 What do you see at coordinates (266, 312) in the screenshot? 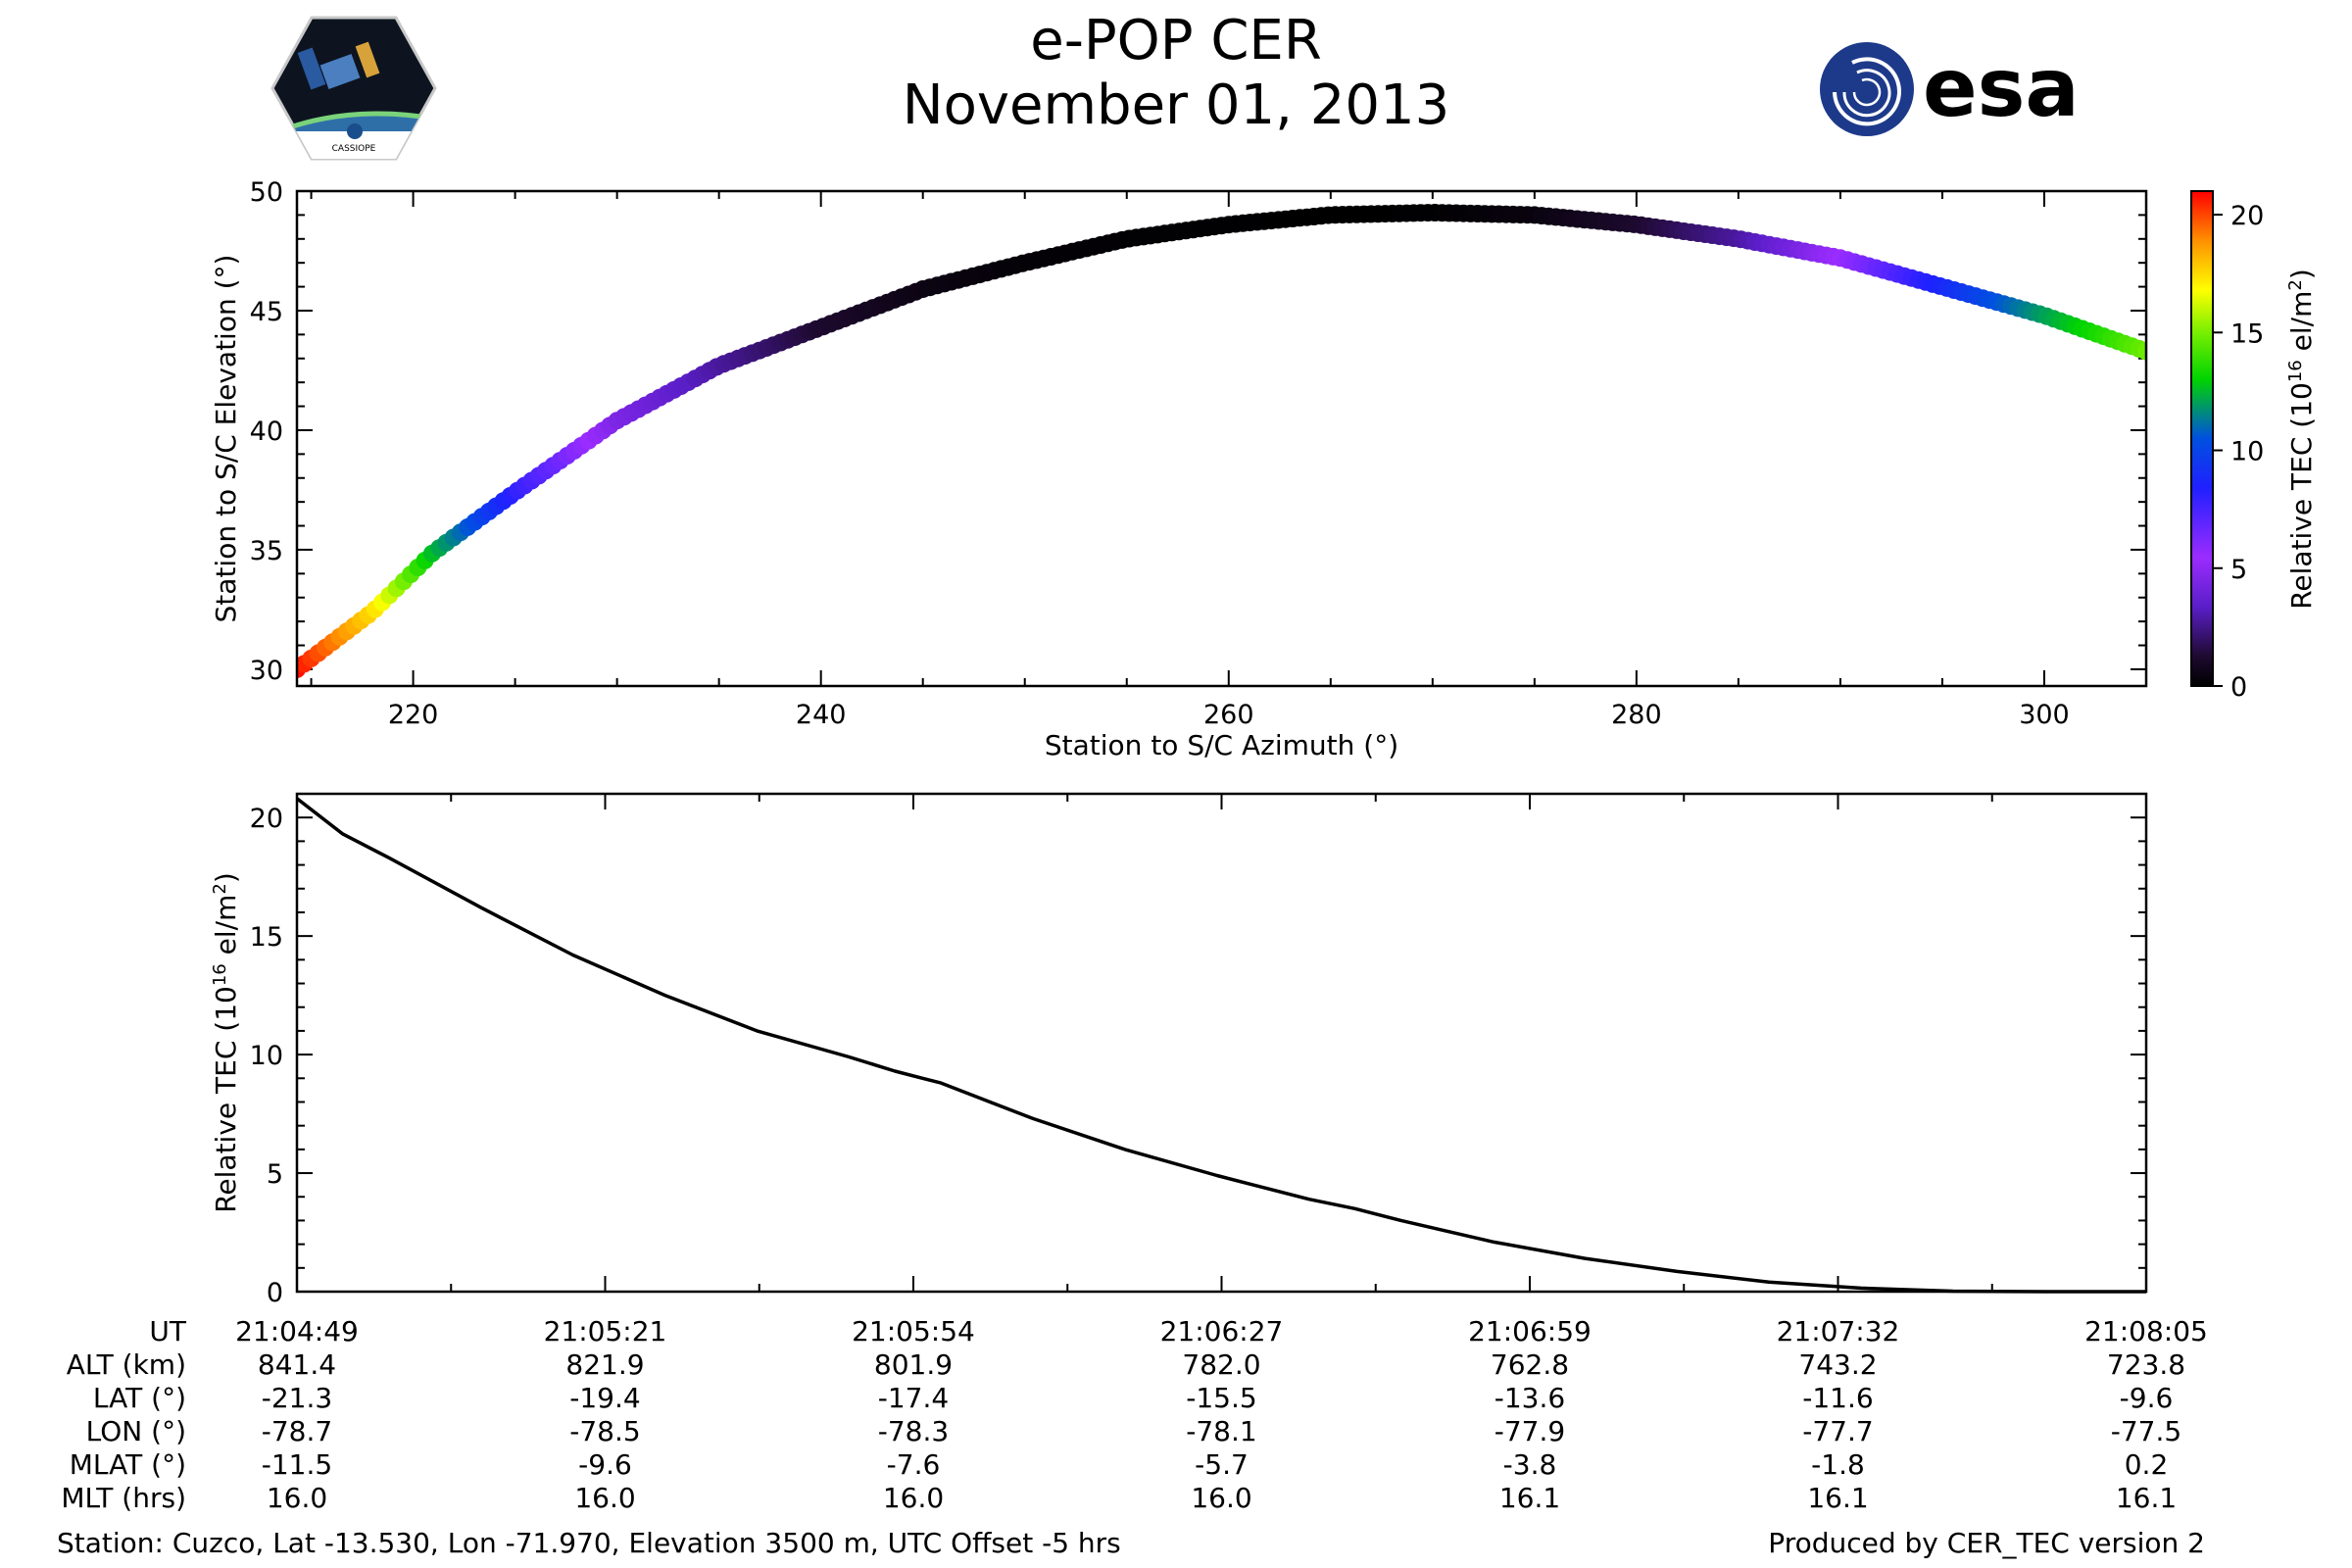
I see `y-tick-label: 45` at bounding box center [266, 312].